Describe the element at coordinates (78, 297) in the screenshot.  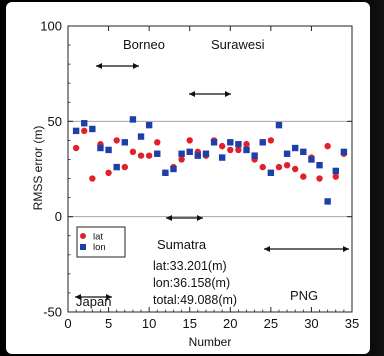
I see `arrow-japan-head-left` at that location.